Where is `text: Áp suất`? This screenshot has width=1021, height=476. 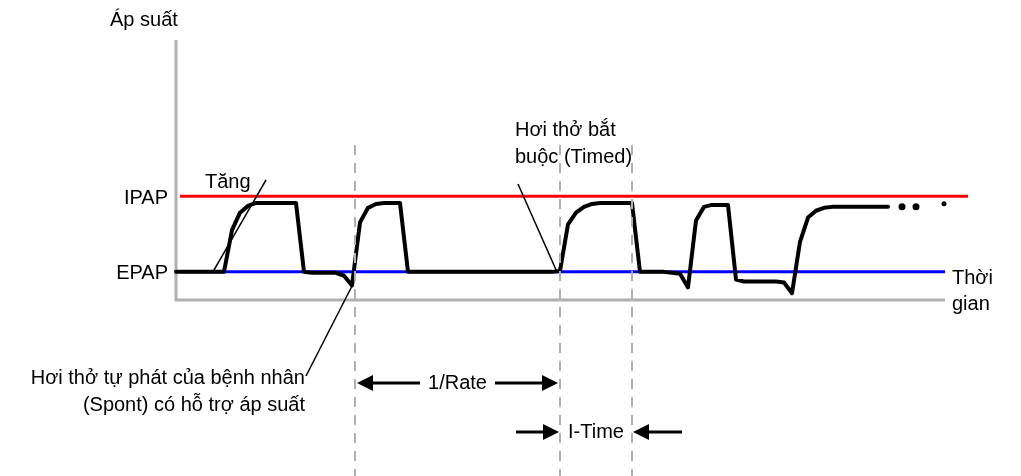 text: Áp suất is located at coordinates (144, 18).